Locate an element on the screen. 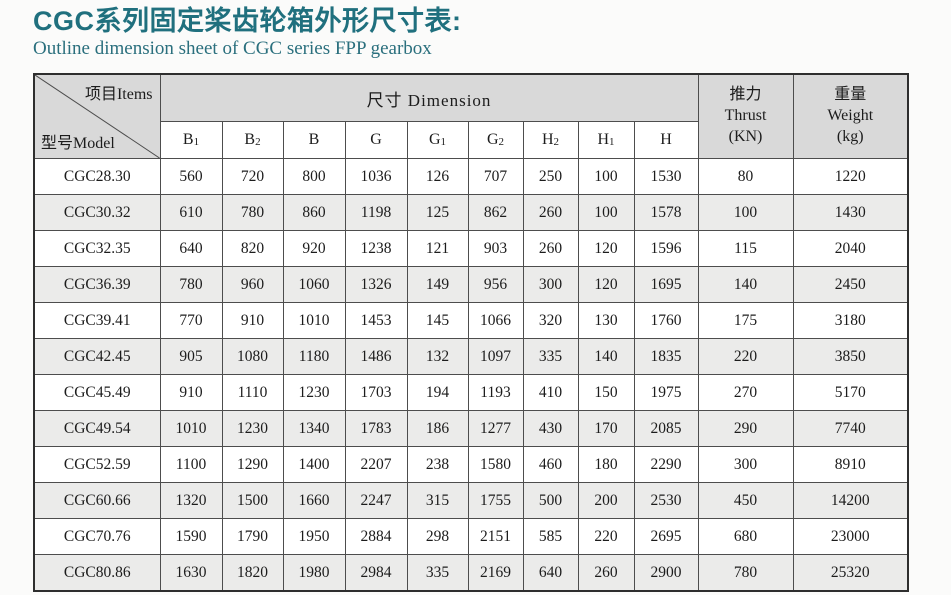 This screenshot has width=951, height=595. dimension-column-header: G is located at coordinates (376, 140).